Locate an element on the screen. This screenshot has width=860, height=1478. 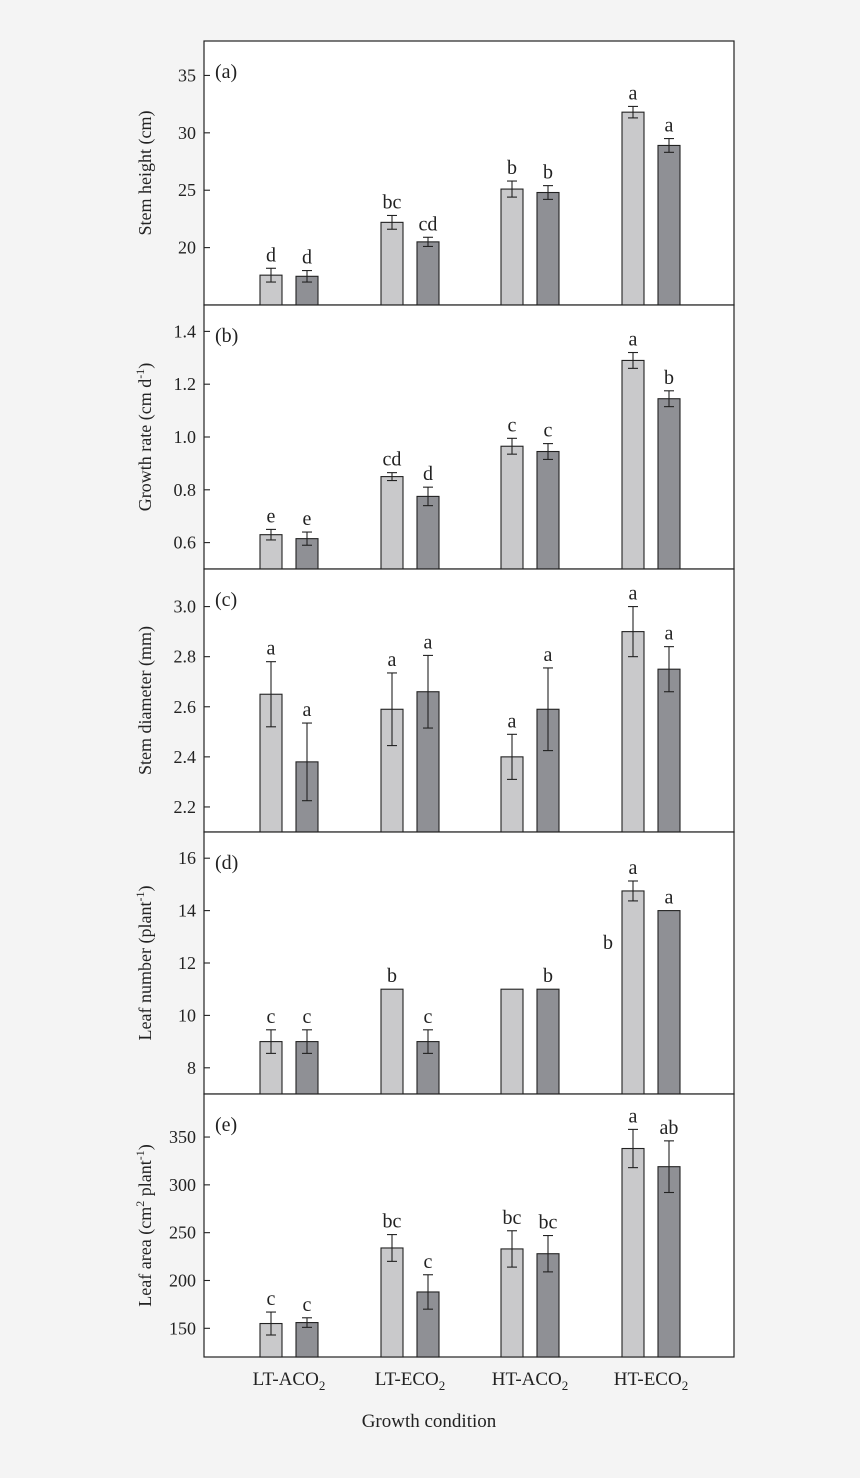
panel-label: (a) is located at coordinates (226, 72).